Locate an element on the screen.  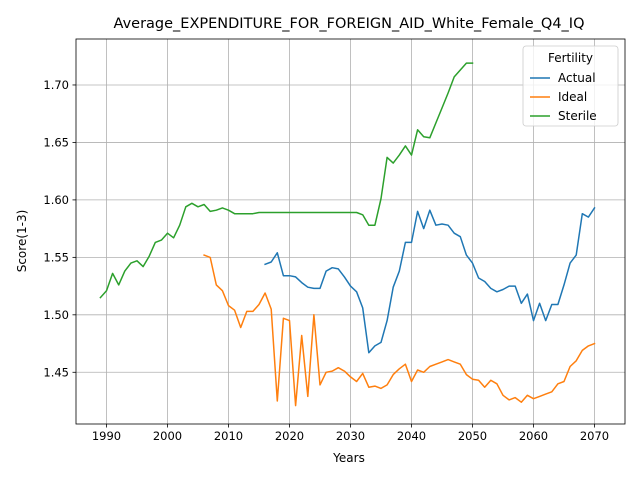
legend-label-actual: Actual is located at coordinates (577, 78).